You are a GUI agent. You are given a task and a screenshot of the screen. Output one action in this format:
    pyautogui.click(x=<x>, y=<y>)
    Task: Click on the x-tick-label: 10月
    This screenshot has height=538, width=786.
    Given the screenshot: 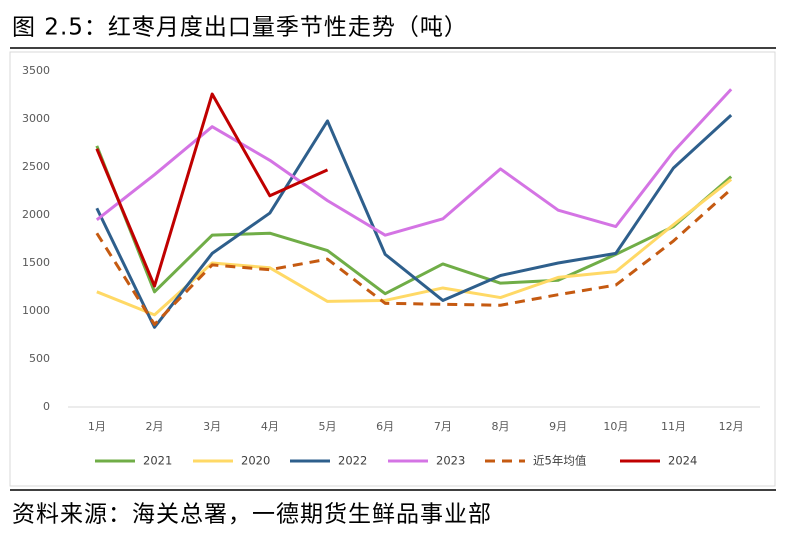 What is the action you would take?
    pyautogui.click(x=615, y=426)
    